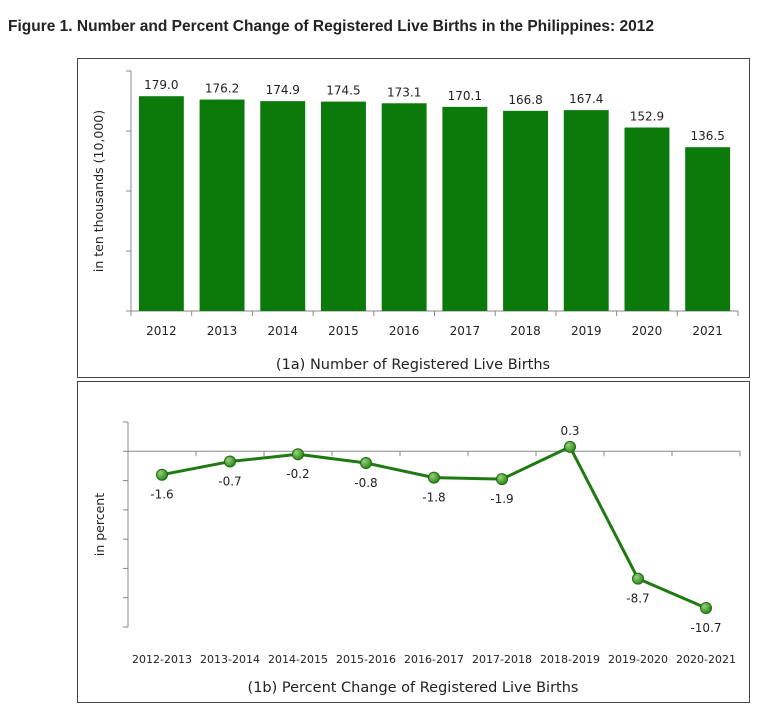 The image size is (779, 715). Describe the element at coordinates (465, 96) in the screenshot. I see `bar-value-label: 170.1` at that location.